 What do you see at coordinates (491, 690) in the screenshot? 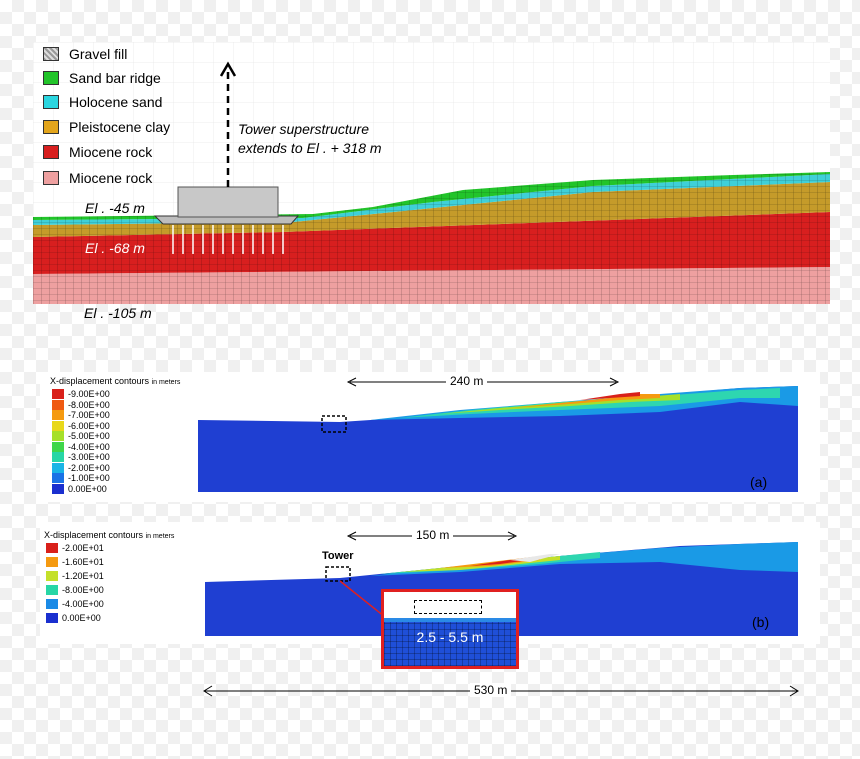
I see `overall-dimension-label: 530 m` at bounding box center [491, 690].